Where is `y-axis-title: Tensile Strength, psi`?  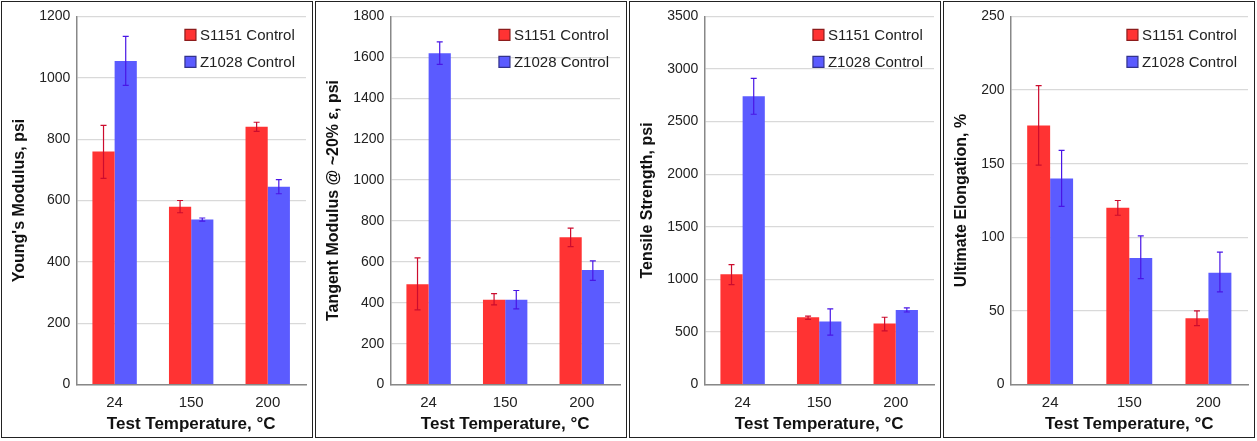
y-axis-title: Tensile Strength, psi is located at coordinates (647, 200).